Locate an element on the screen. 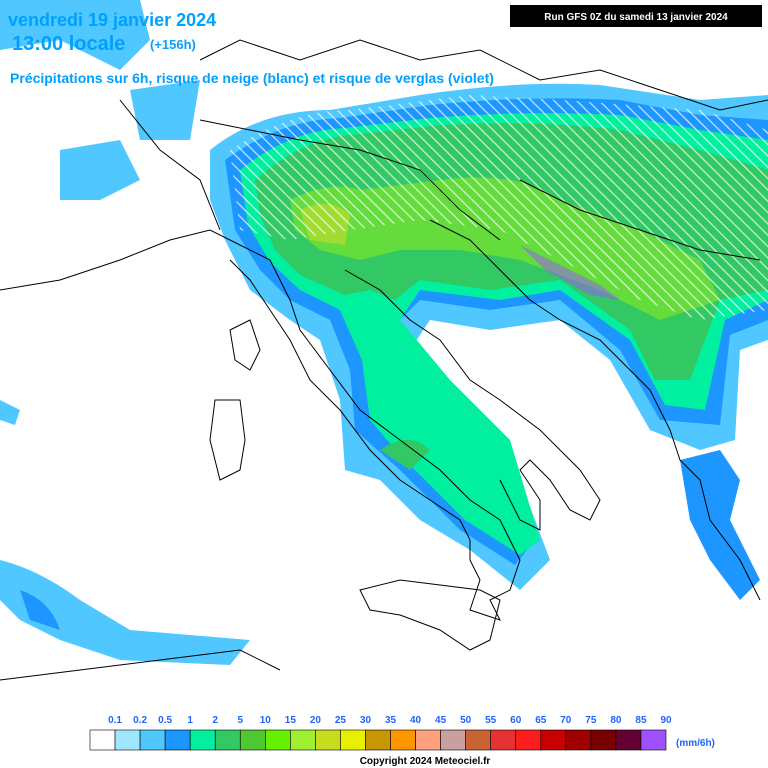 The image size is (768, 768). forecast-date: vendredi 19 janvier 2024 is located at coordinates (112, 20).